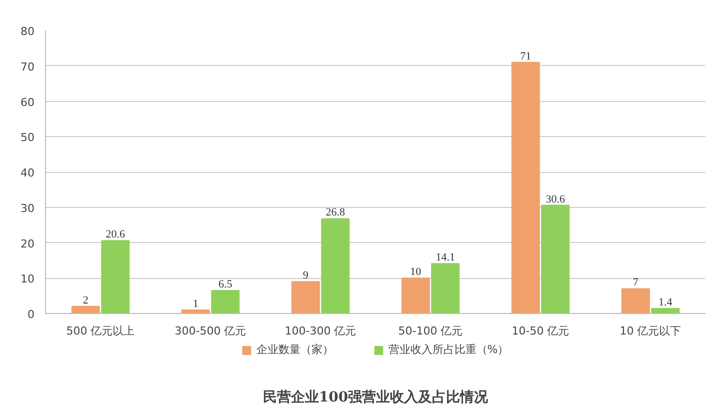  What do you see at coordinates (100, 331) in the screenshot?
I see `x-tick-label: 500 亿元以上` at bounding box center [100, 331].